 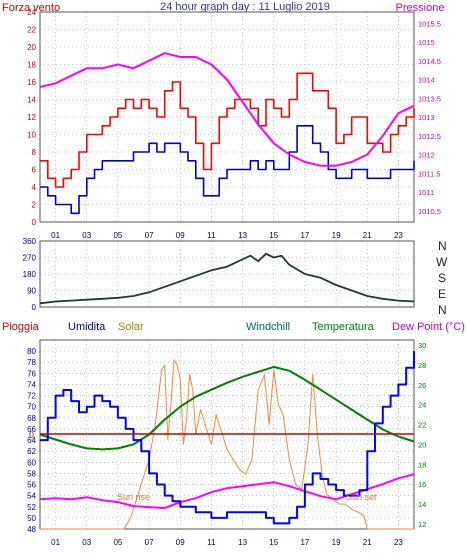 What do you see at coordinates (422, 385) in the screenshot?
I see `y-tick-label: 26` at bounding box center [422, 385].